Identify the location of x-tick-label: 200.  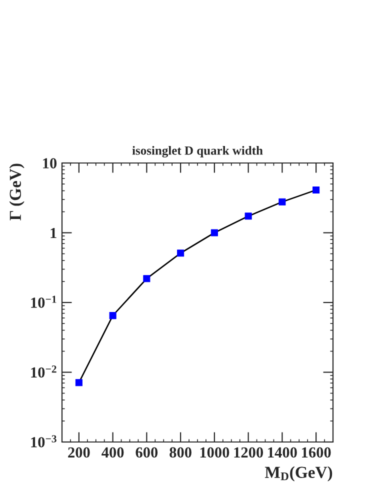
(79, 452).